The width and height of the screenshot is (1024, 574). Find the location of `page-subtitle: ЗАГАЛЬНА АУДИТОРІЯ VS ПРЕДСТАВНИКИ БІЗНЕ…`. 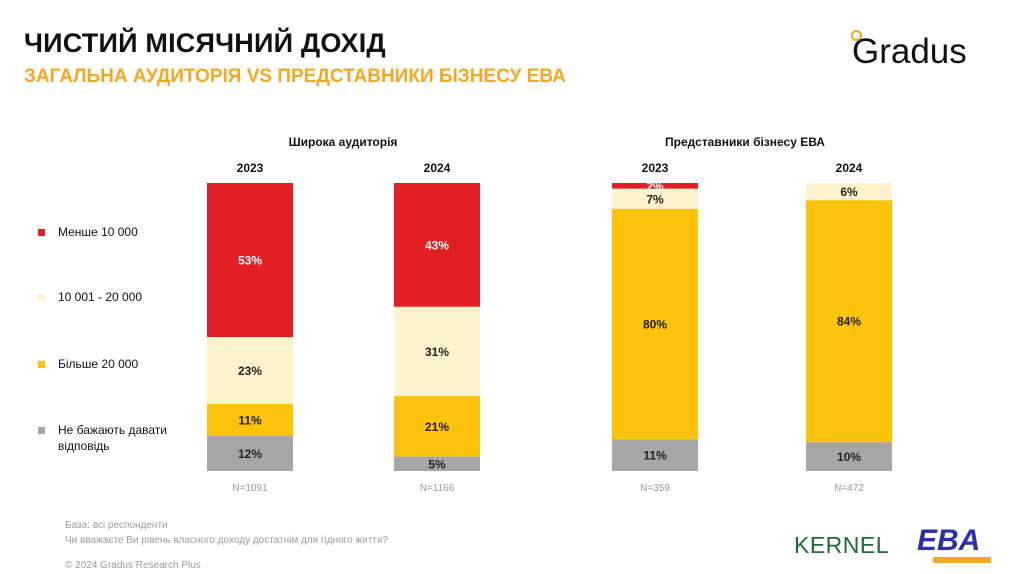

page-subtitle: ЗАГАЛЬНА АУДИТОРІЯ VS ПРЕДСТАВНИКИ БІЗНЕ… is located at coordinates (295, 76).